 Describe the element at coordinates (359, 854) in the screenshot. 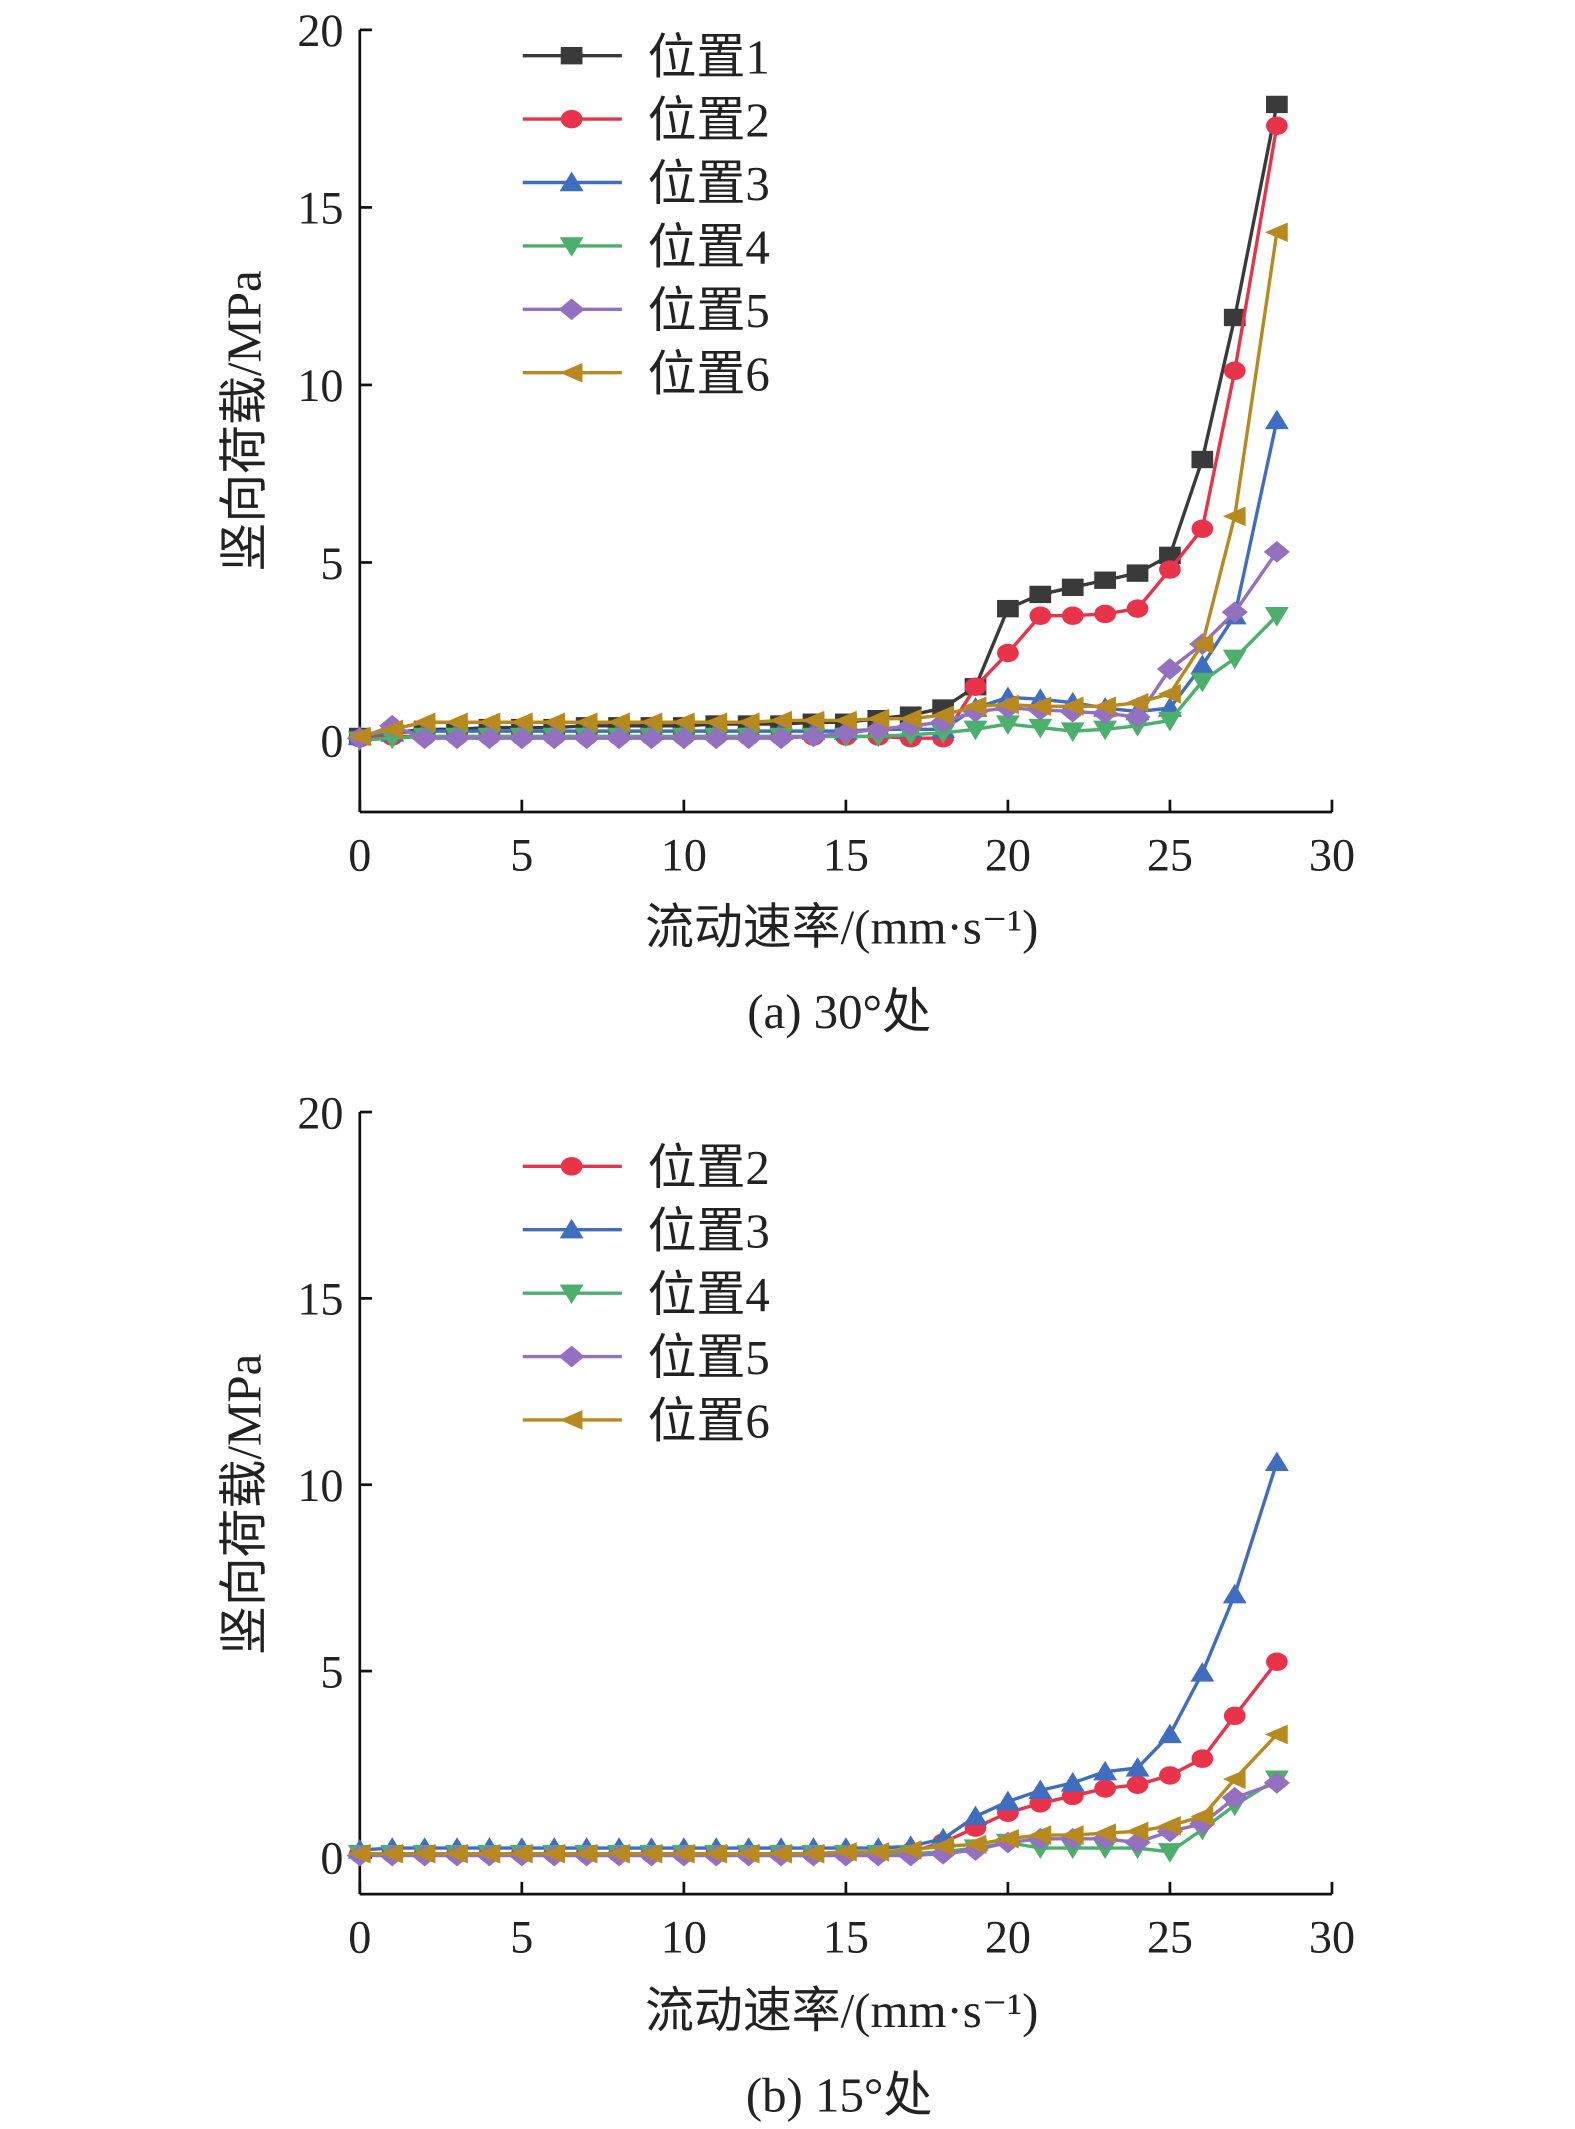

I see `x-tick-label: 0` at that location.